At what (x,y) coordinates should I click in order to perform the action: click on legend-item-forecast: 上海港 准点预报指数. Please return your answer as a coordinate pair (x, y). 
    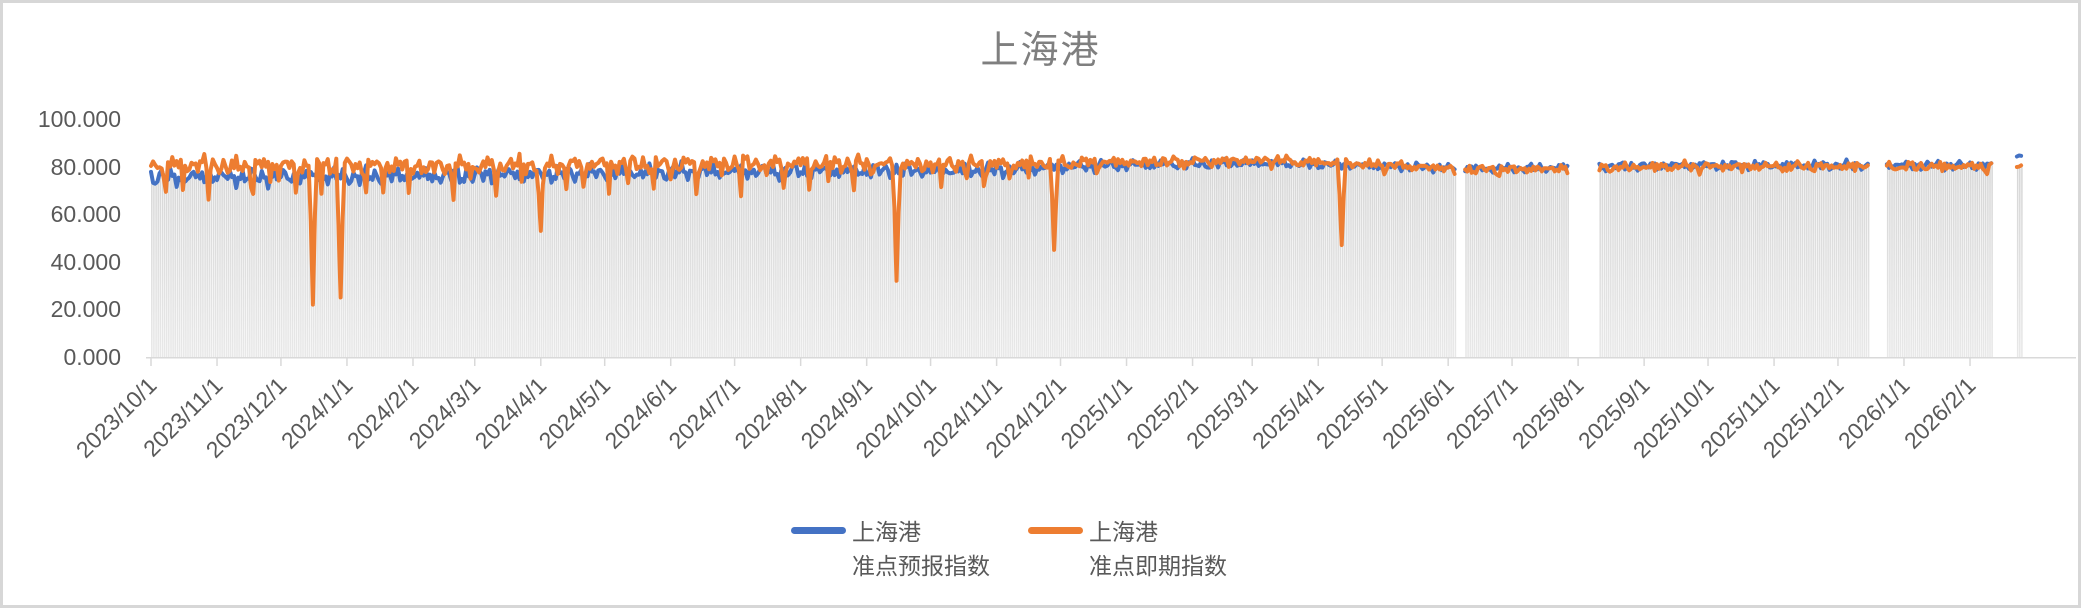
    Looking at the image, I should click on (890, 549).